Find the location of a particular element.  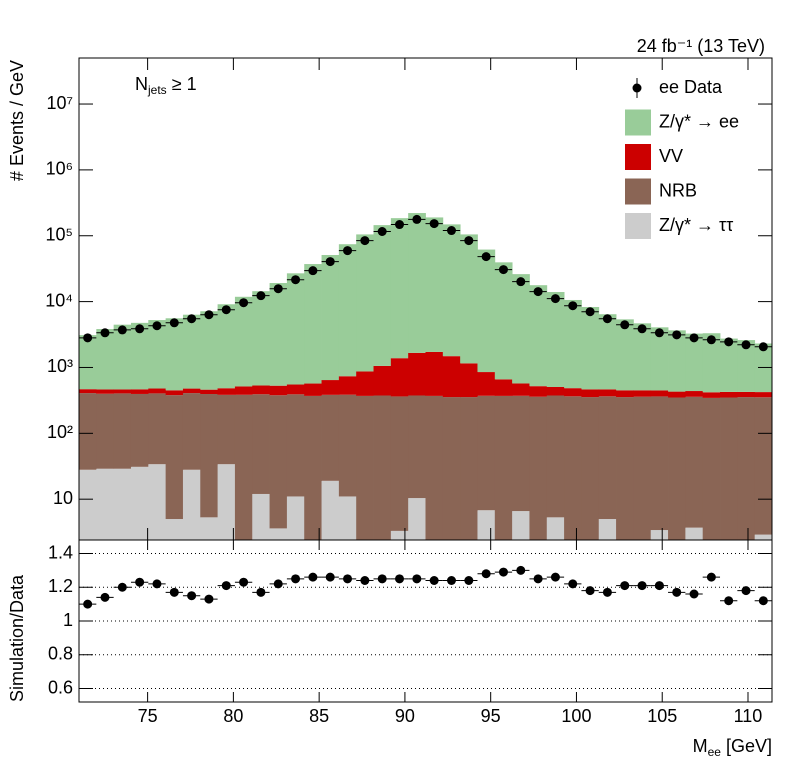

y-axis-title: # Events / GeV is located at coordinates (17, 120).